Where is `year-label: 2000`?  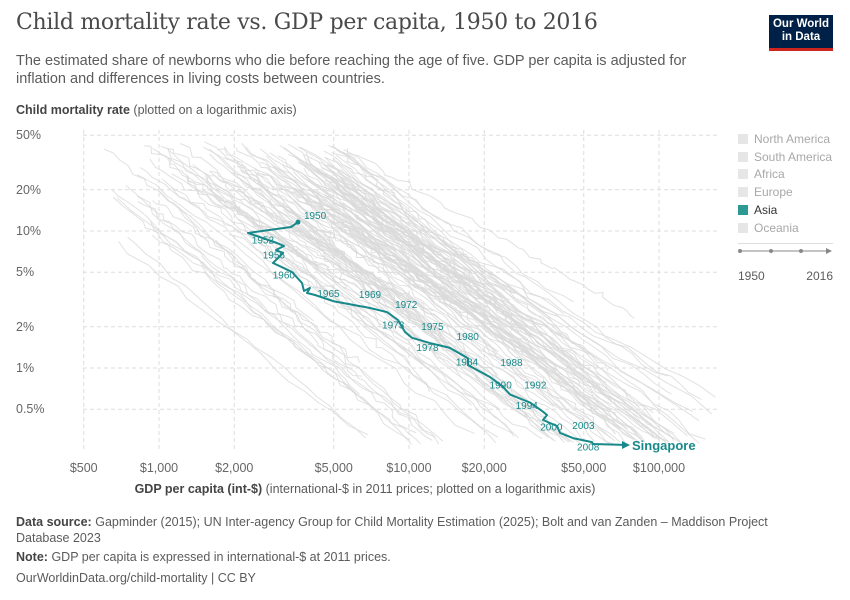 year-label: 2000 is located at coordinates (551, 427).